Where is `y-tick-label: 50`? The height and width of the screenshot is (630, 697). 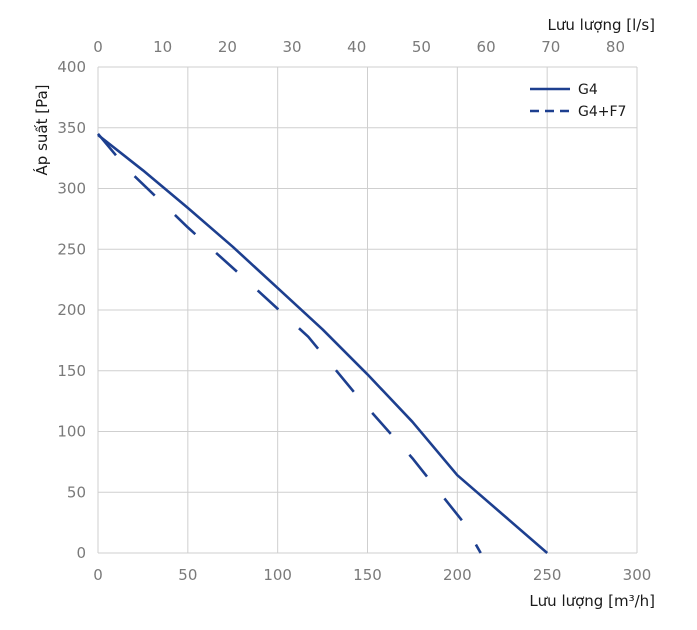
y-tick-label: 50 is located at coordinates (76, 492).